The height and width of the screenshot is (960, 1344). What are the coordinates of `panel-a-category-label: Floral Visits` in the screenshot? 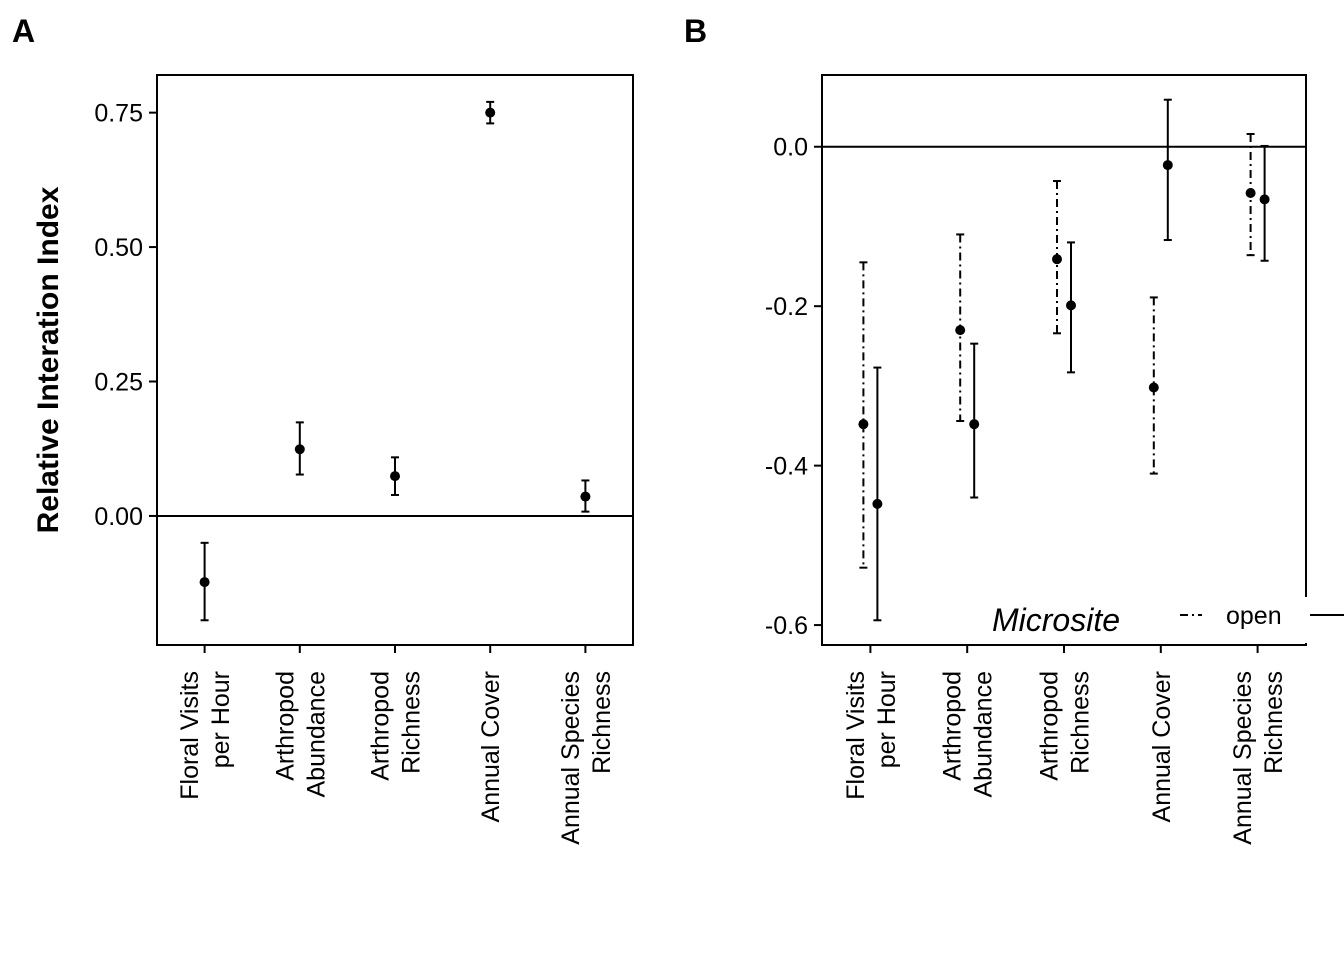 It's located at (190, 735).